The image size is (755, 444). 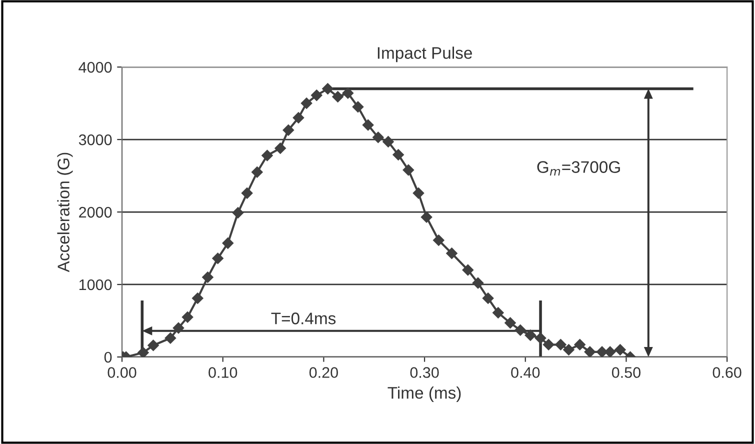 I want to click on y-tick-label: 1000, so click(x=95, y=284).